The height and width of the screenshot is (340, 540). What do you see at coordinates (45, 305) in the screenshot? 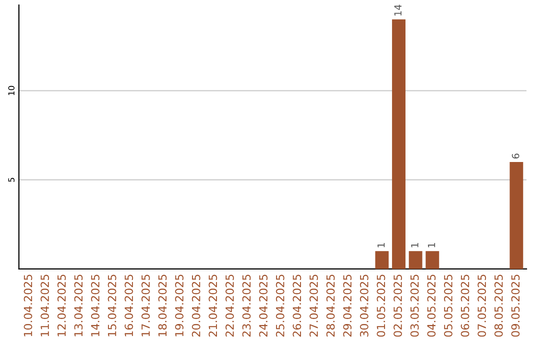
I see `x-tick-label: 11.04.2025` at bounding box center [45, 305].